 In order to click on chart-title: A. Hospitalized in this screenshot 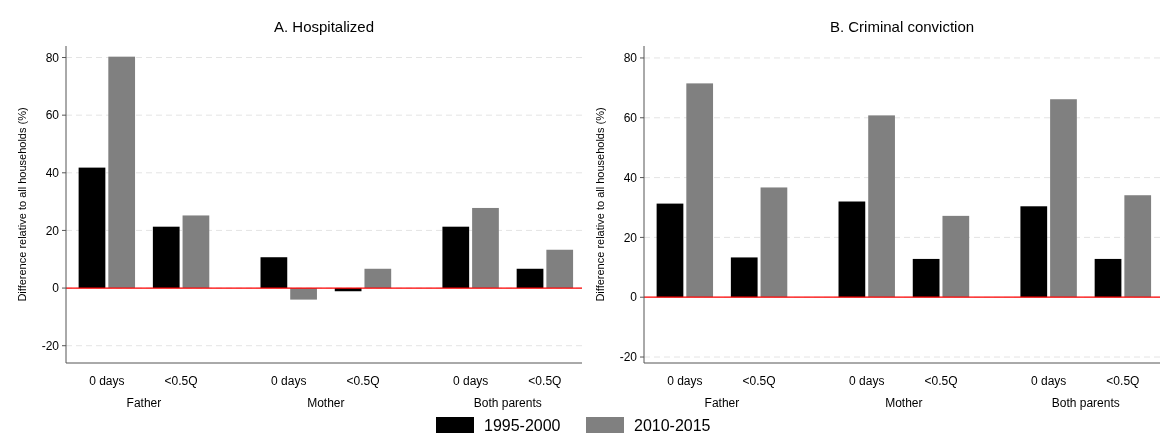, I will do `click(324, 26)`.